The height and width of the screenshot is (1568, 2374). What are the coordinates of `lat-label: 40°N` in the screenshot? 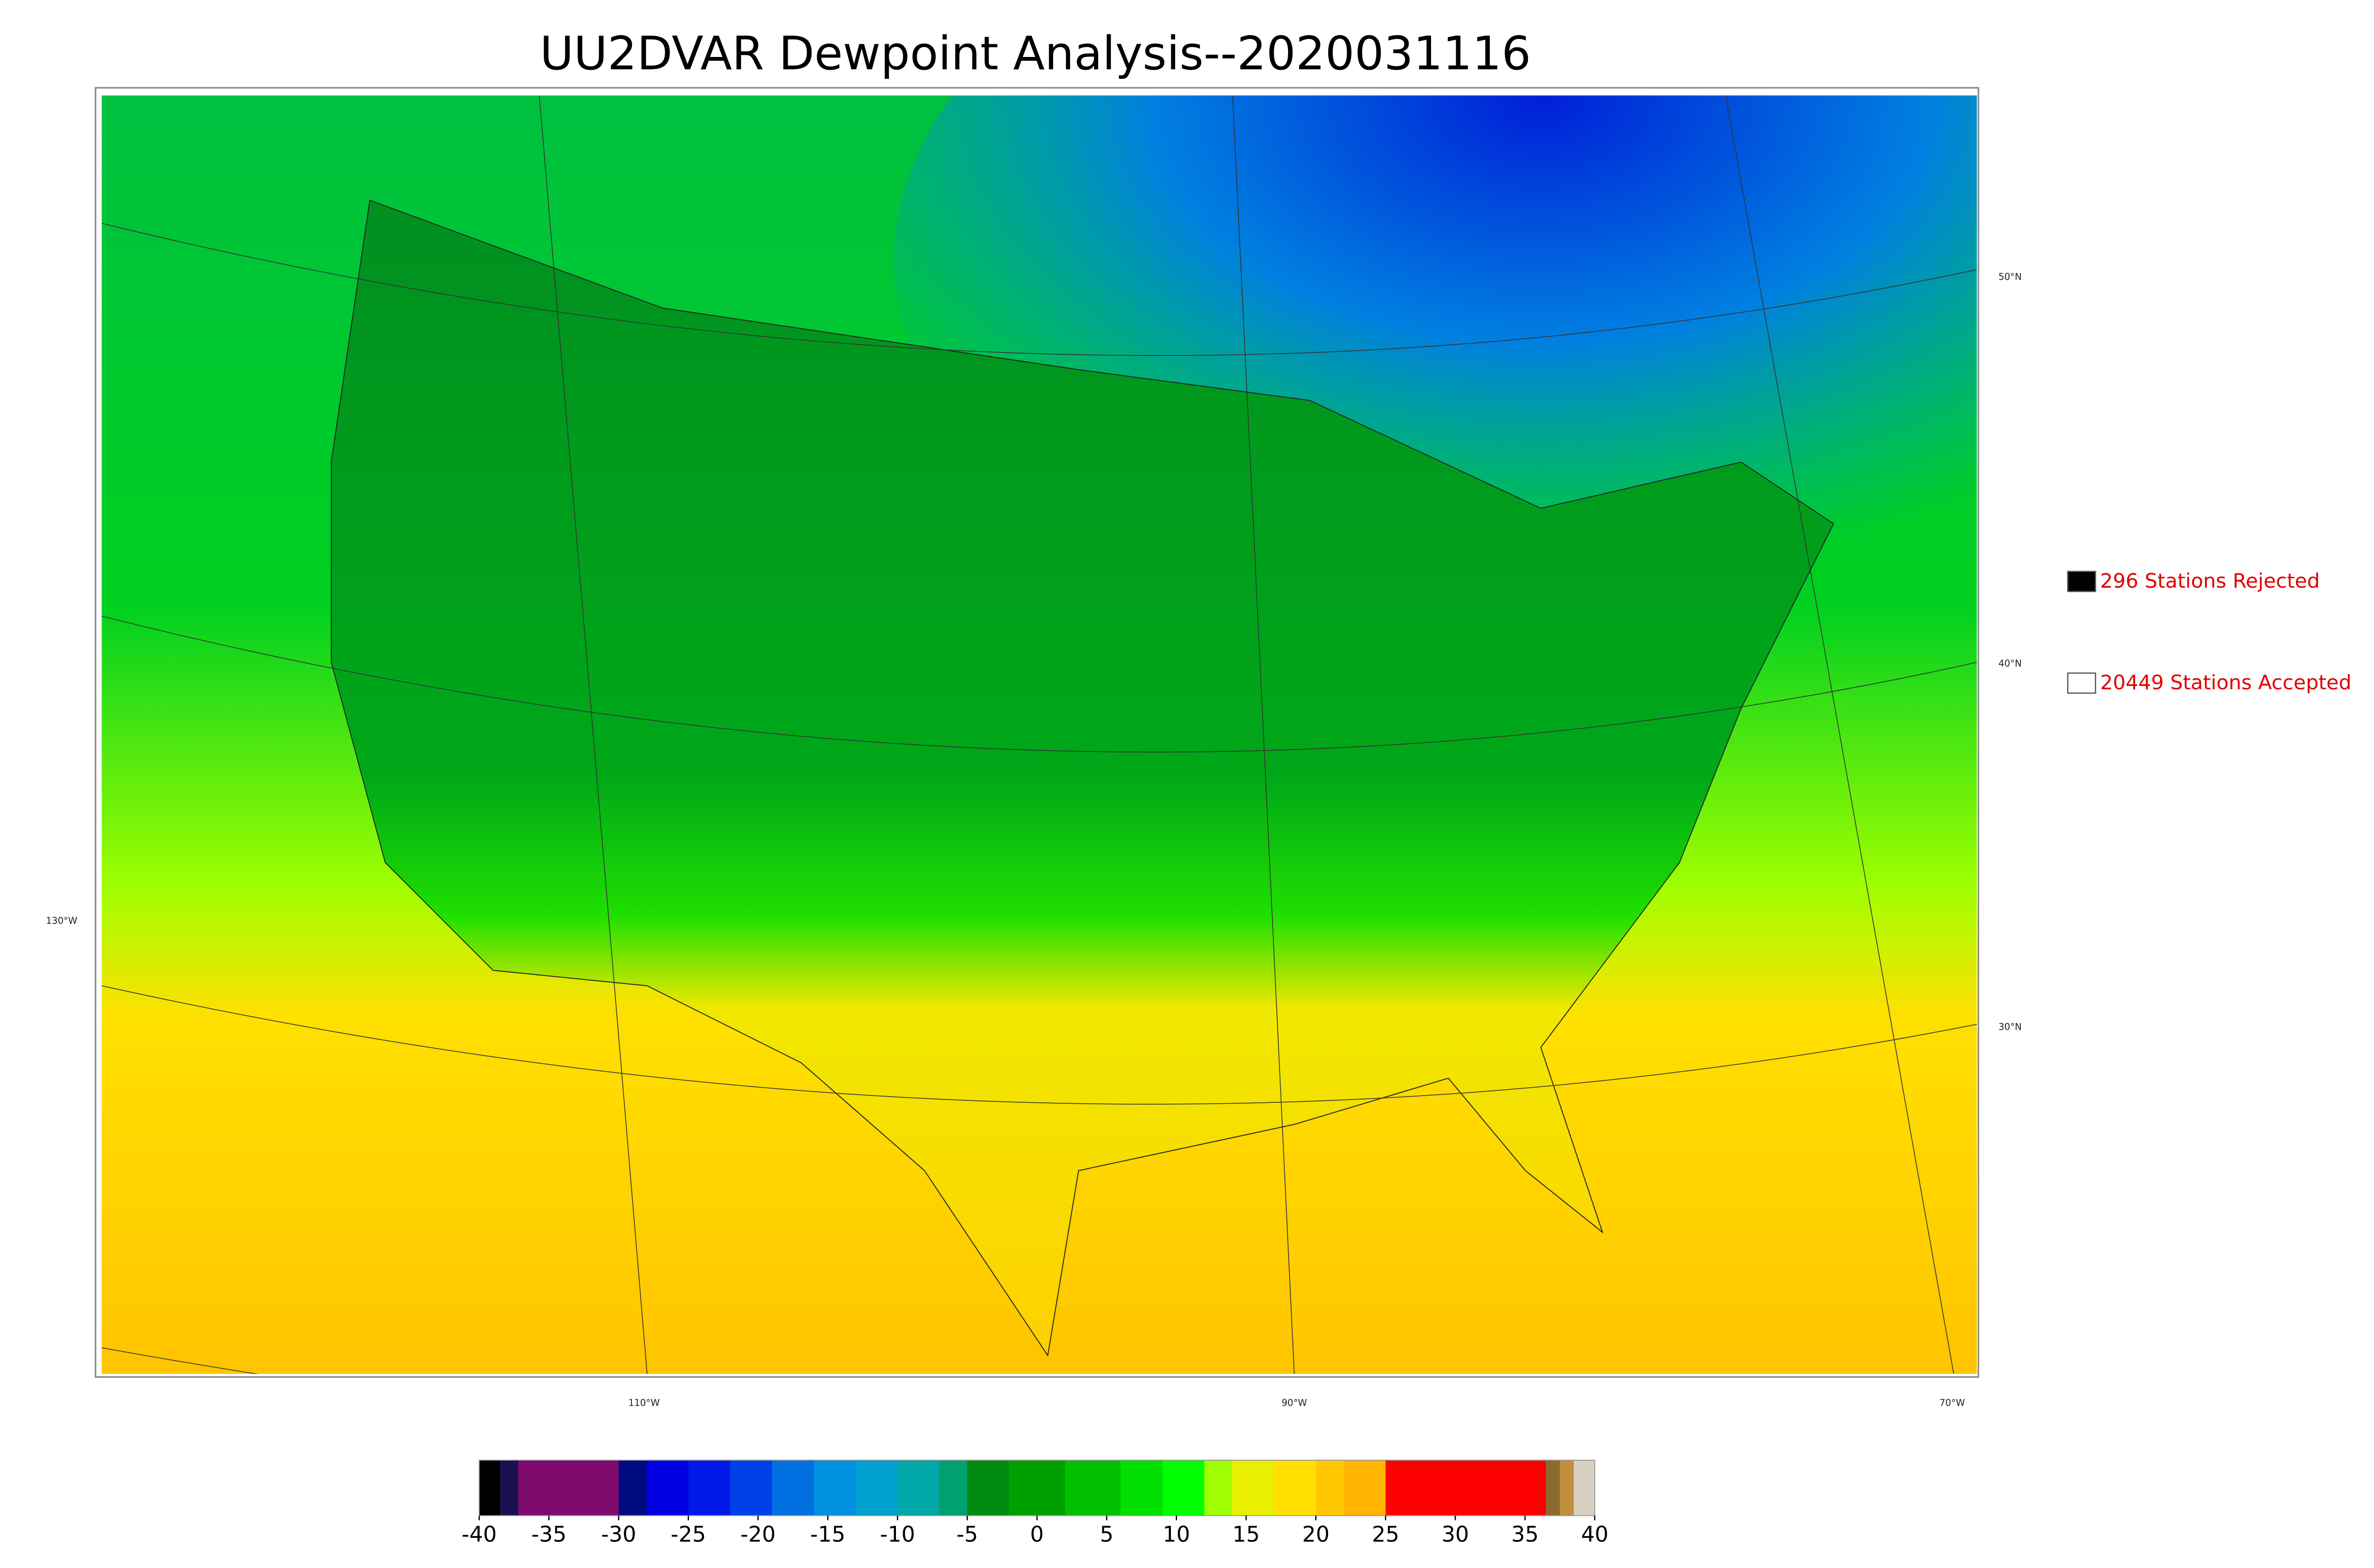 It's located at (2010, 663).